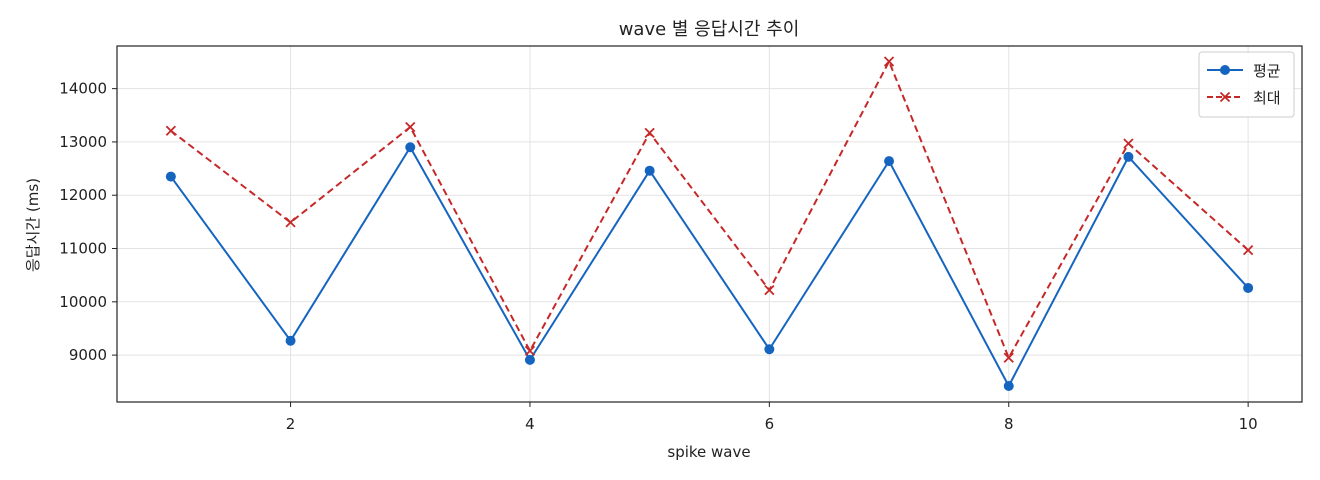 This screenshot has height=480, width=1320. I want to click on legend-item: 평균, so click(1244, 71).